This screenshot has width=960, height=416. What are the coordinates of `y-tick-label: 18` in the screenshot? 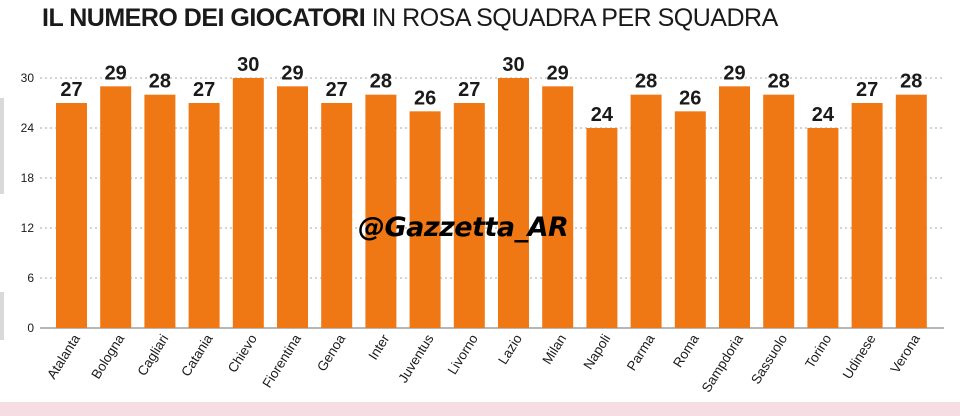 It's located at (28, 178).